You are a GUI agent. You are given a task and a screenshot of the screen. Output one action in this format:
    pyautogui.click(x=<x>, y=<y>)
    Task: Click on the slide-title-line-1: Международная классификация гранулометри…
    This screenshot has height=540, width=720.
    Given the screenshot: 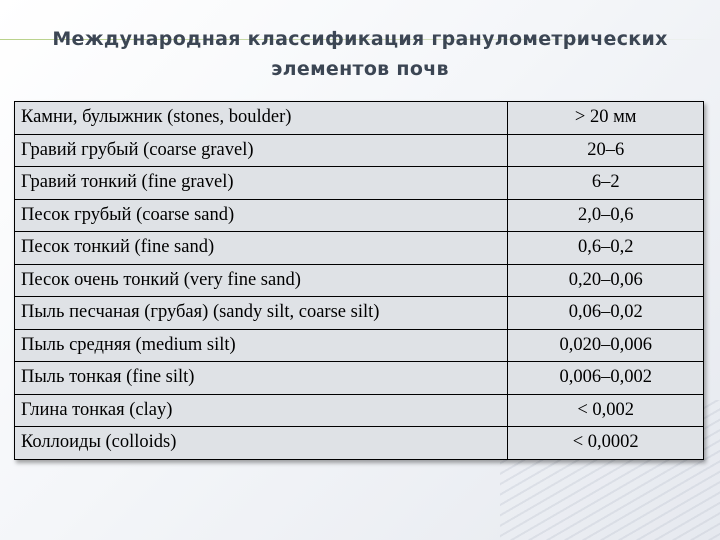 What is the action you would take?
    pyautogui.click(x=360, y=39)
    